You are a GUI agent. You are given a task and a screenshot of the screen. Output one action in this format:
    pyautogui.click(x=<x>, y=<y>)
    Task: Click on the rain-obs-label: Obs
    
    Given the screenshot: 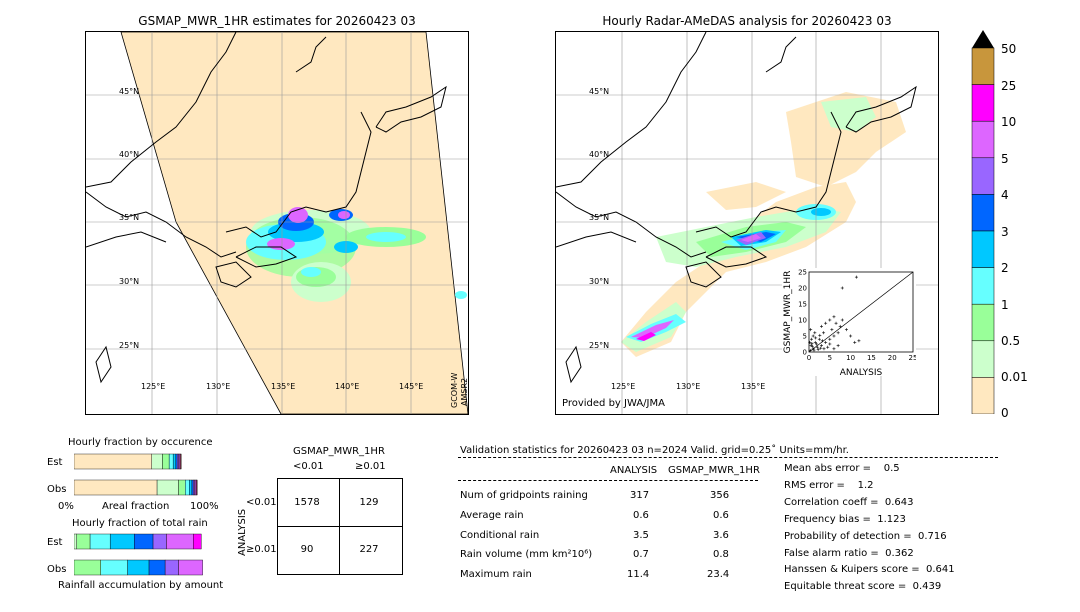 What is the action you would take?
    pyautogui.click(x=57, y=569)
    